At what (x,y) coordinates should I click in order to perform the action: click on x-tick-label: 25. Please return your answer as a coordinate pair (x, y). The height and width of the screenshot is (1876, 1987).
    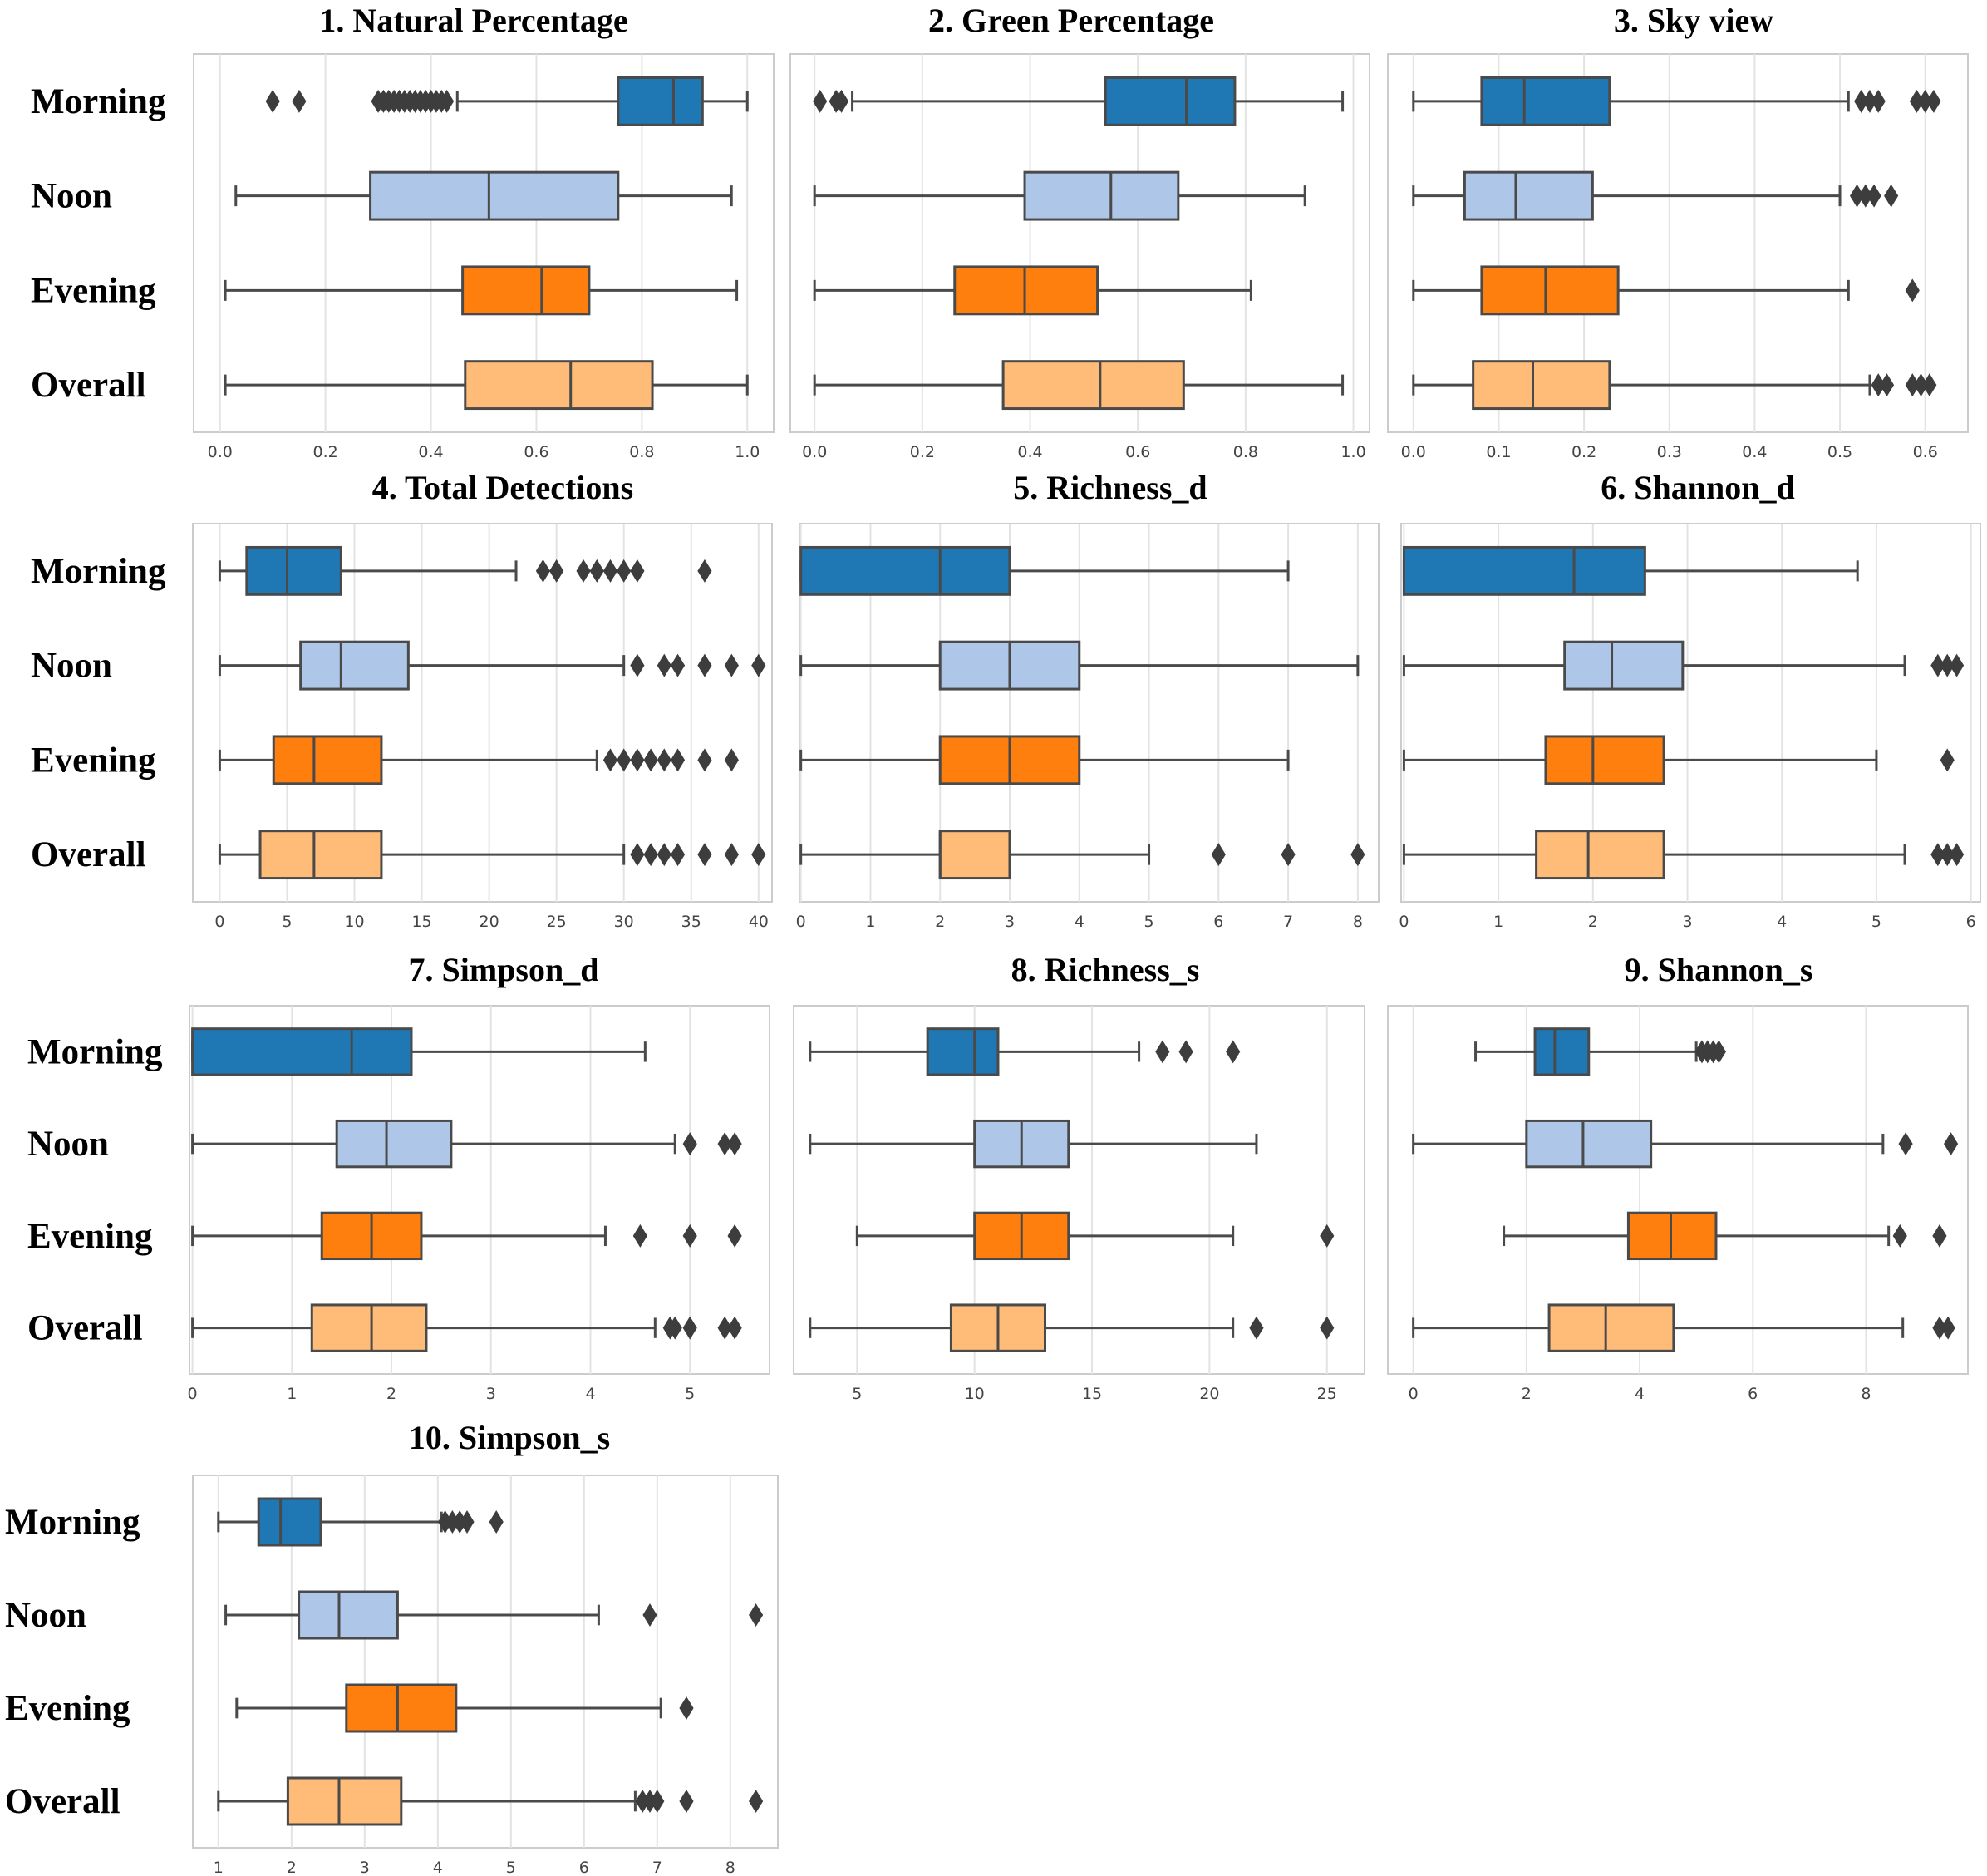
    Looking at the image, I should click on (557, 922).